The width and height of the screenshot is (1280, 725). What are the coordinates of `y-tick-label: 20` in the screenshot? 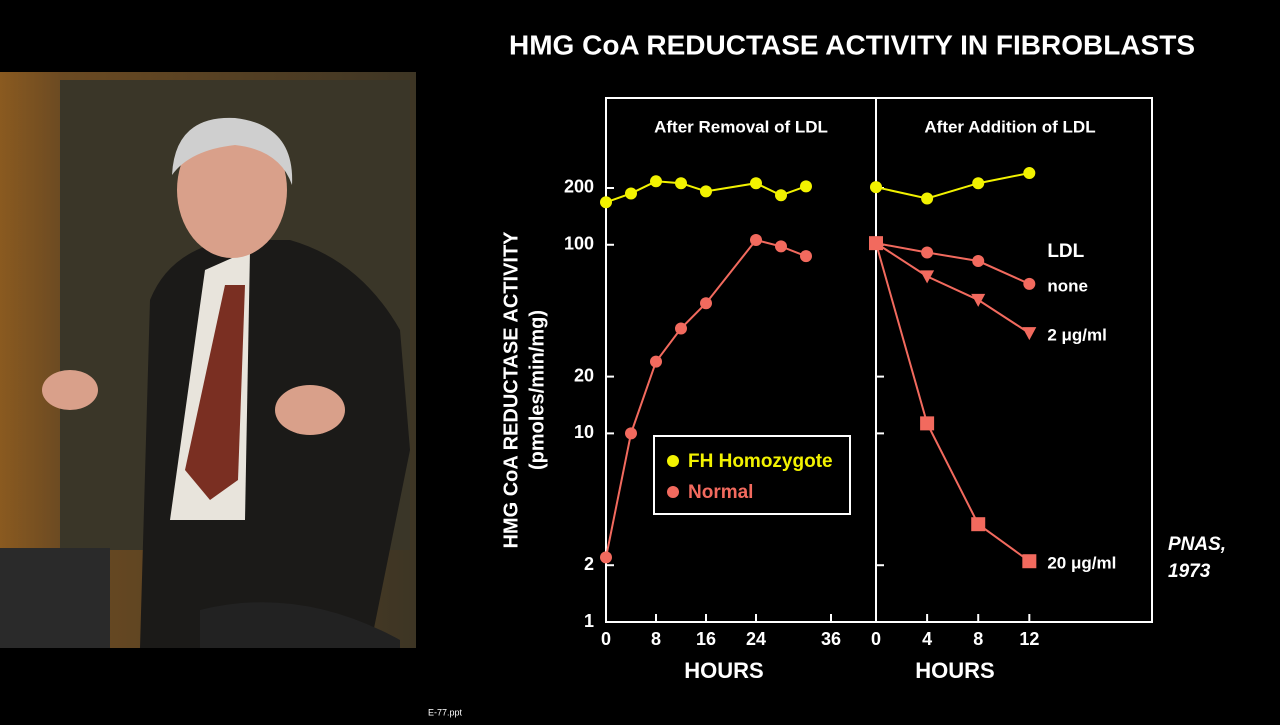 It's located at (584, 375).